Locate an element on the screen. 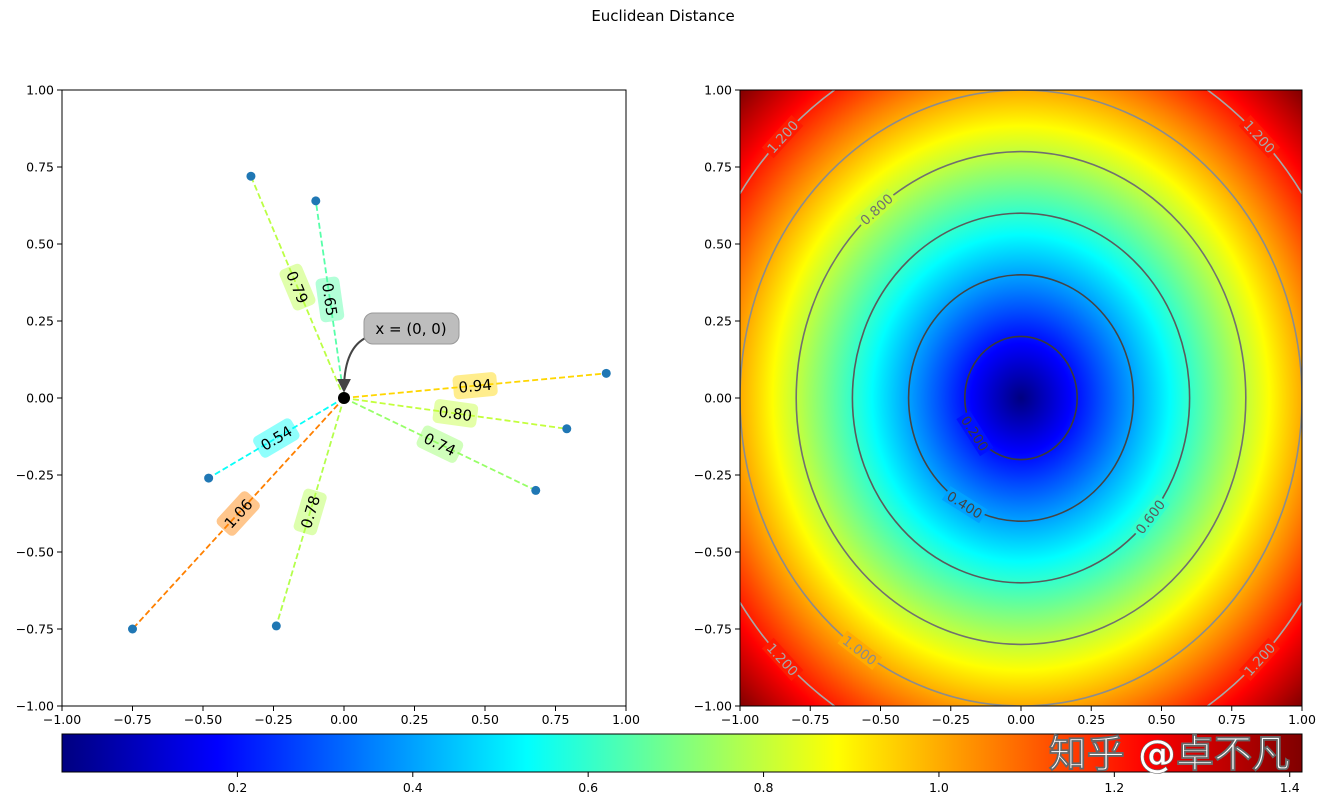  colorbar-tick-label: 0.6 is located at coordinates (588, 787).